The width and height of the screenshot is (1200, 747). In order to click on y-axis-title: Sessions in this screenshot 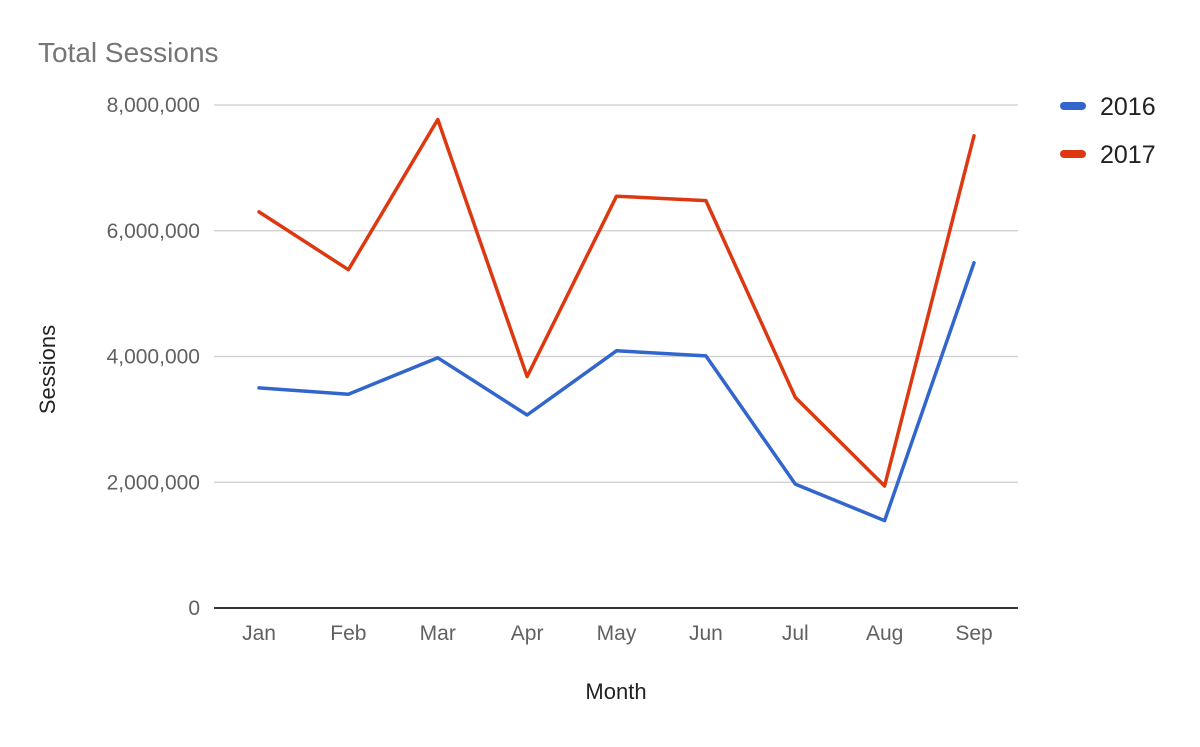, I will do `click(47, 369)`.